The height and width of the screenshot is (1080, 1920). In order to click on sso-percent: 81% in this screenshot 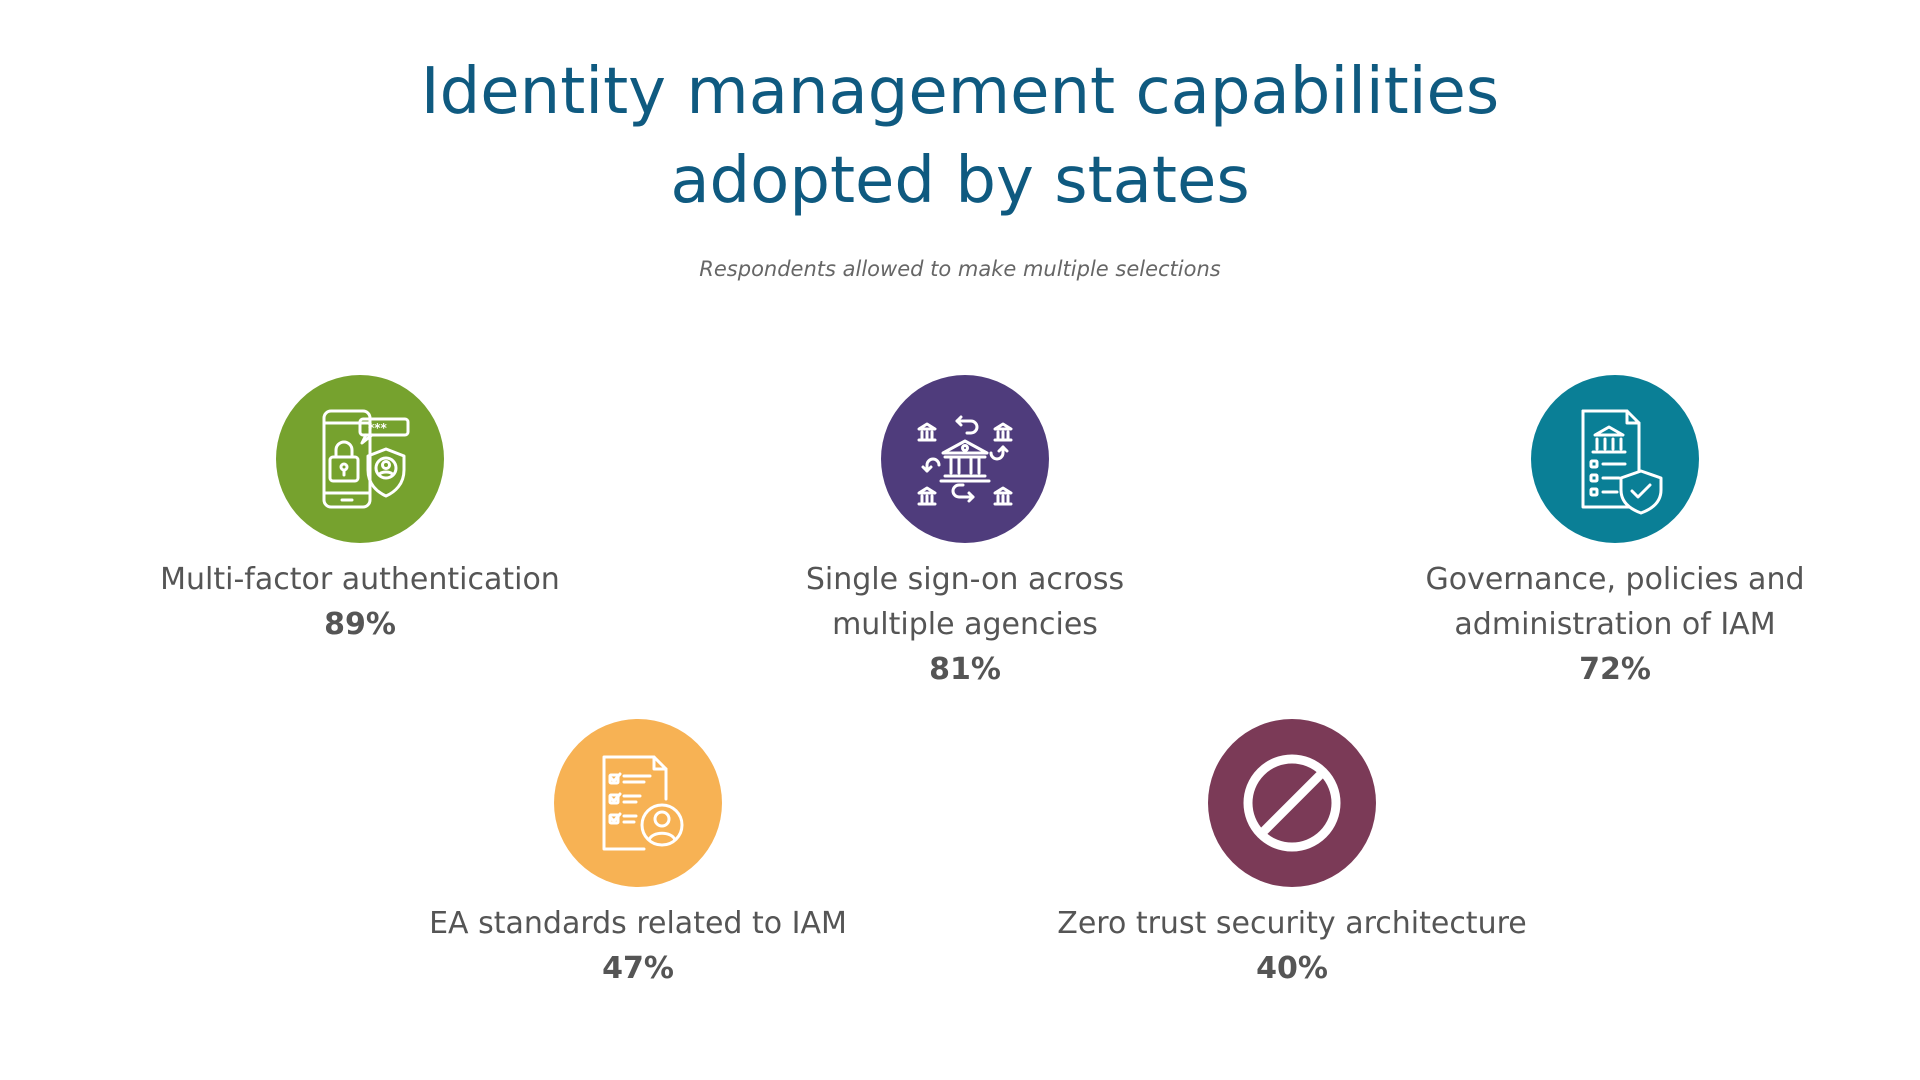, I will do `click(965, 669)`.